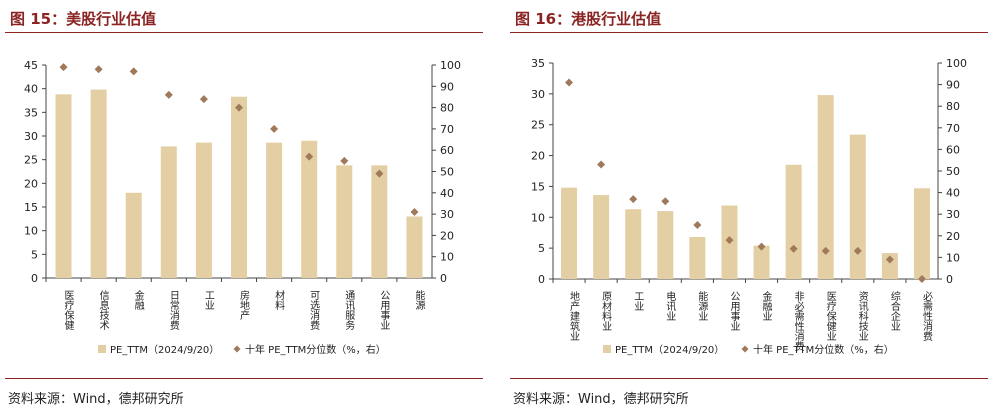 This screenshot has height=414, width=992. Describe the element at coordinates (103, 310) in the screenshot. I see `category-label-2: 信息技术` at that location.